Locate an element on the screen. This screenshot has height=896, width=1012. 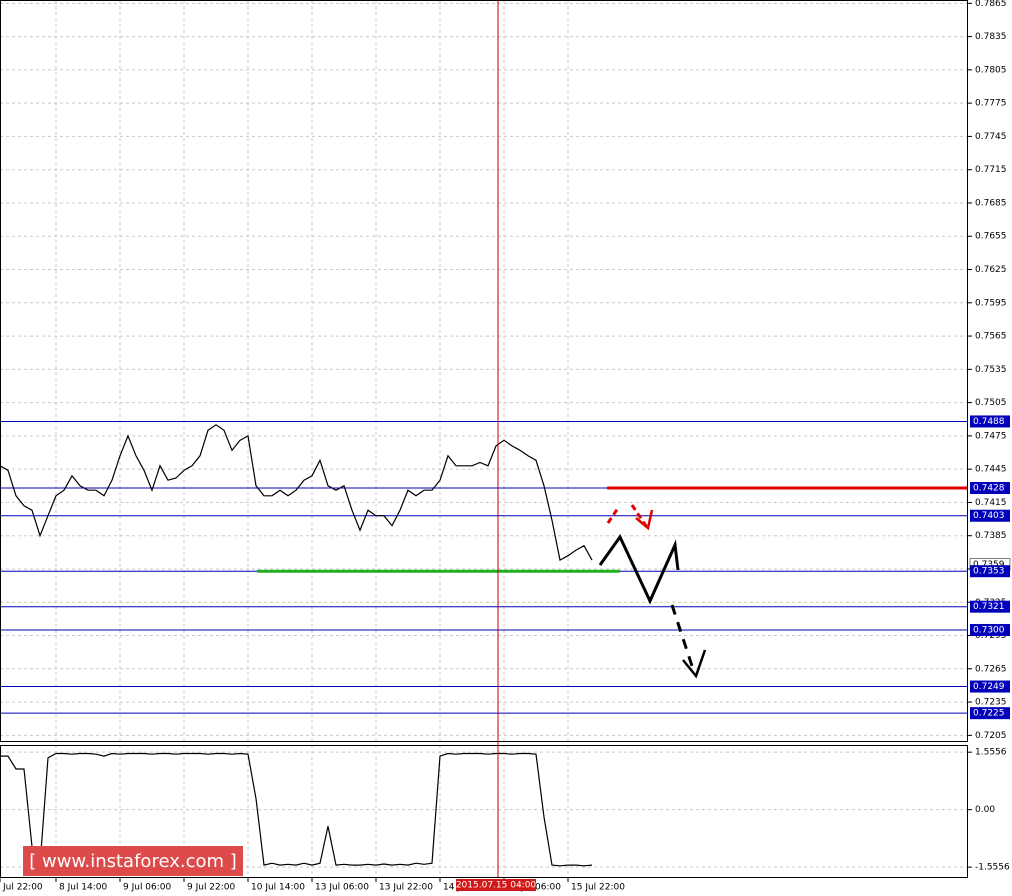
y-tick-label: 0.7775 is located at coordinates (991, 104).